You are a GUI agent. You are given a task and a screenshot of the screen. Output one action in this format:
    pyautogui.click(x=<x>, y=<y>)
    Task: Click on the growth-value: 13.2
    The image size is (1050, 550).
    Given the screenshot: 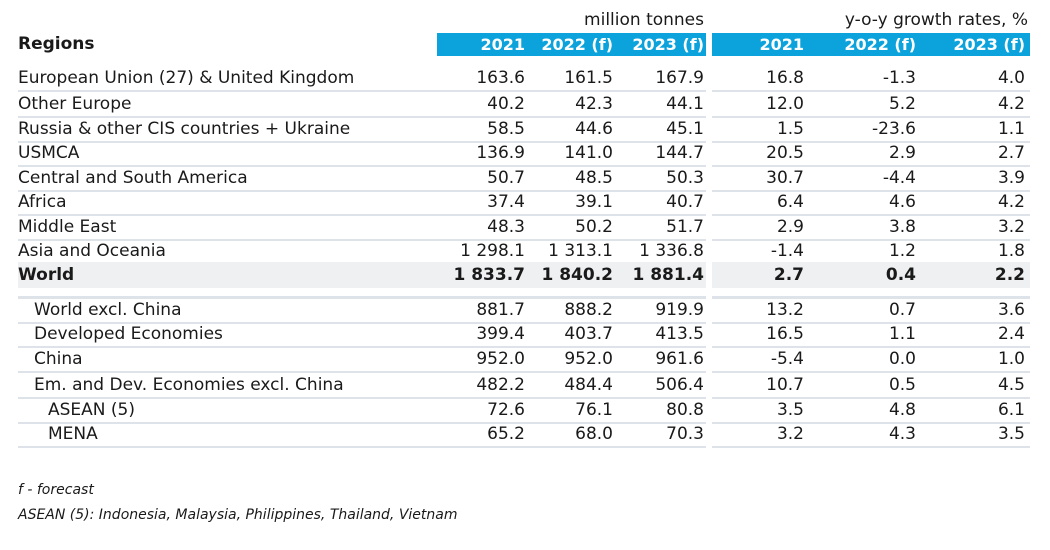 What is the action you would take?
    pyautogui.click(x=785, y=310)
    